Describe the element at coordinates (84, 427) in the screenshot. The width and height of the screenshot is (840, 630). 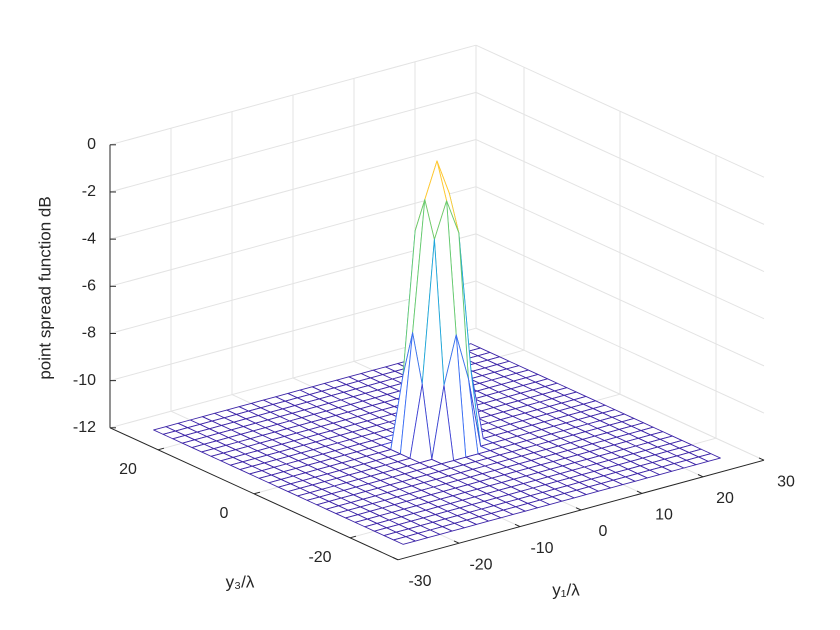
I see `z-tick-label: -12` at that location.